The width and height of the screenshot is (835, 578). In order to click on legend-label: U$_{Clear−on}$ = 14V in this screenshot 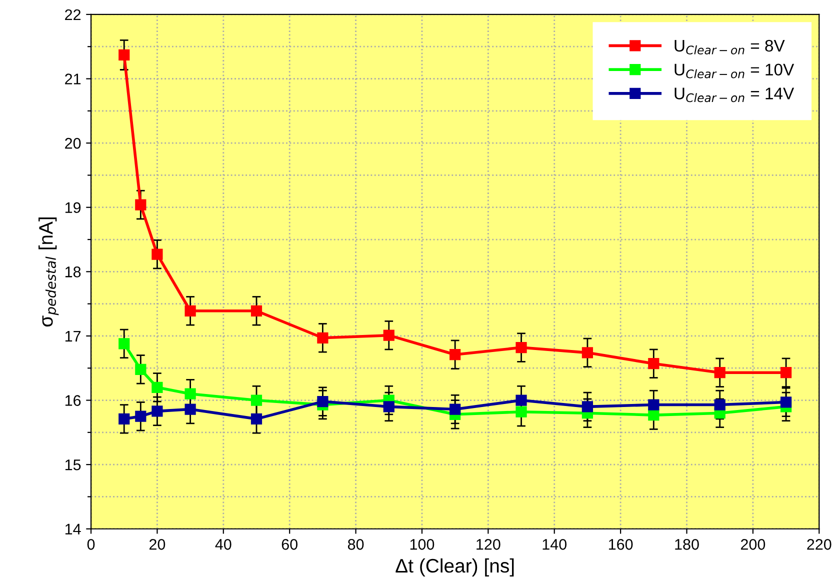, I will do `click(734, 95)`.